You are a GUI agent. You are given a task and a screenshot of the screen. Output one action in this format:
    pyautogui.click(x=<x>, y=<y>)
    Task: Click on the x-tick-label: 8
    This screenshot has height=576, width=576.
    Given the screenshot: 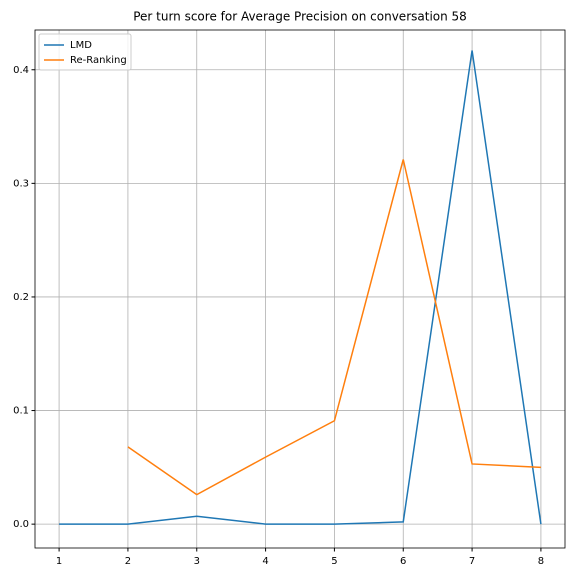 What is the action you would take?
    pyautogui.click(x=541, y=561)
    